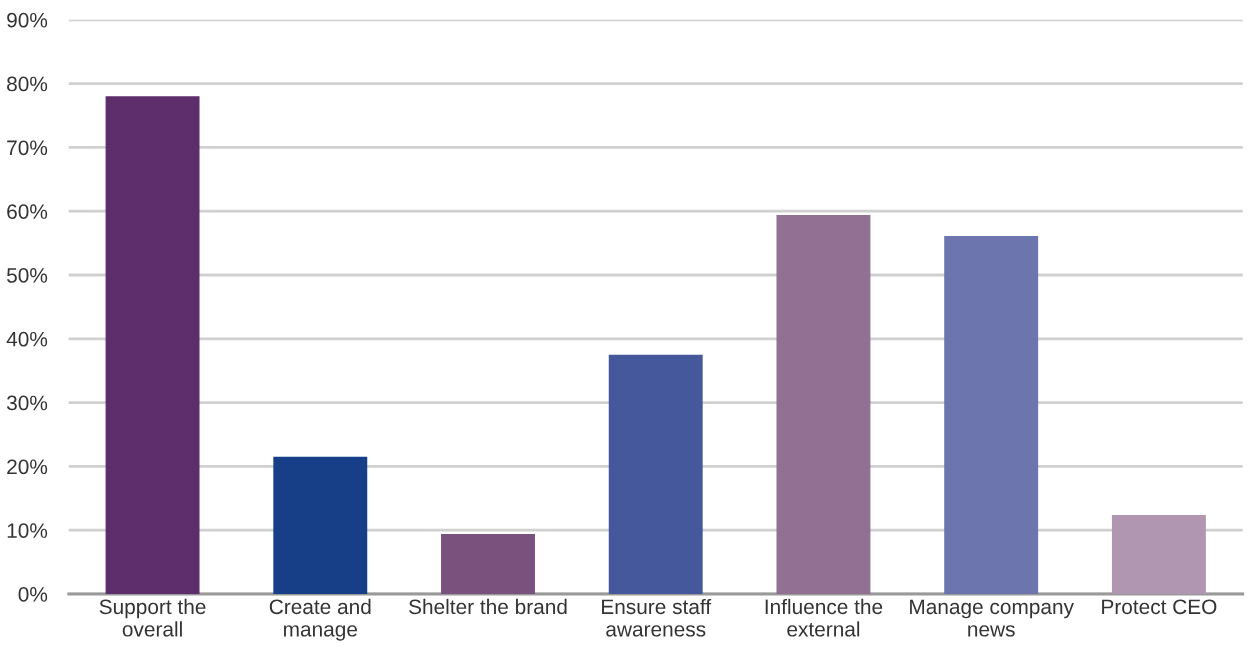 This screenshot has width=1249, height=660. What do you see at coordinates (27, 530) in the screenshot?
I see `y-tick-label: 10%` at bounding box center [27, 530].